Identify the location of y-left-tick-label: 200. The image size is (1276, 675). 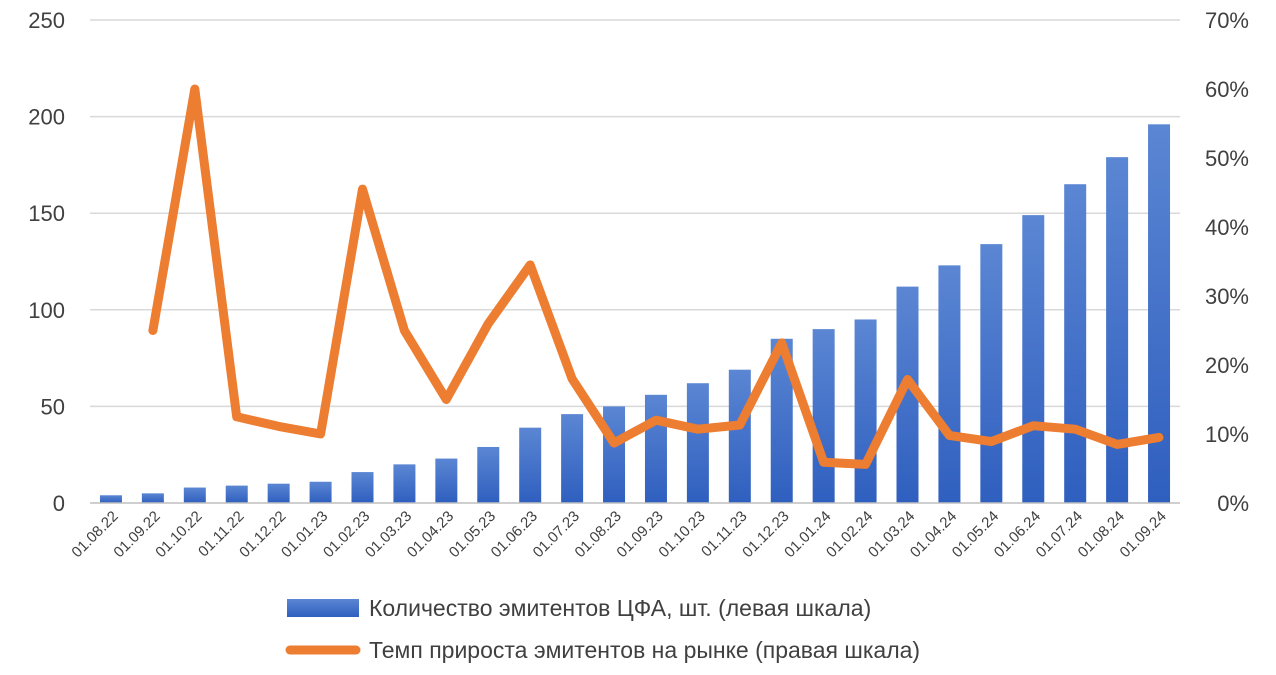
(46, 117).